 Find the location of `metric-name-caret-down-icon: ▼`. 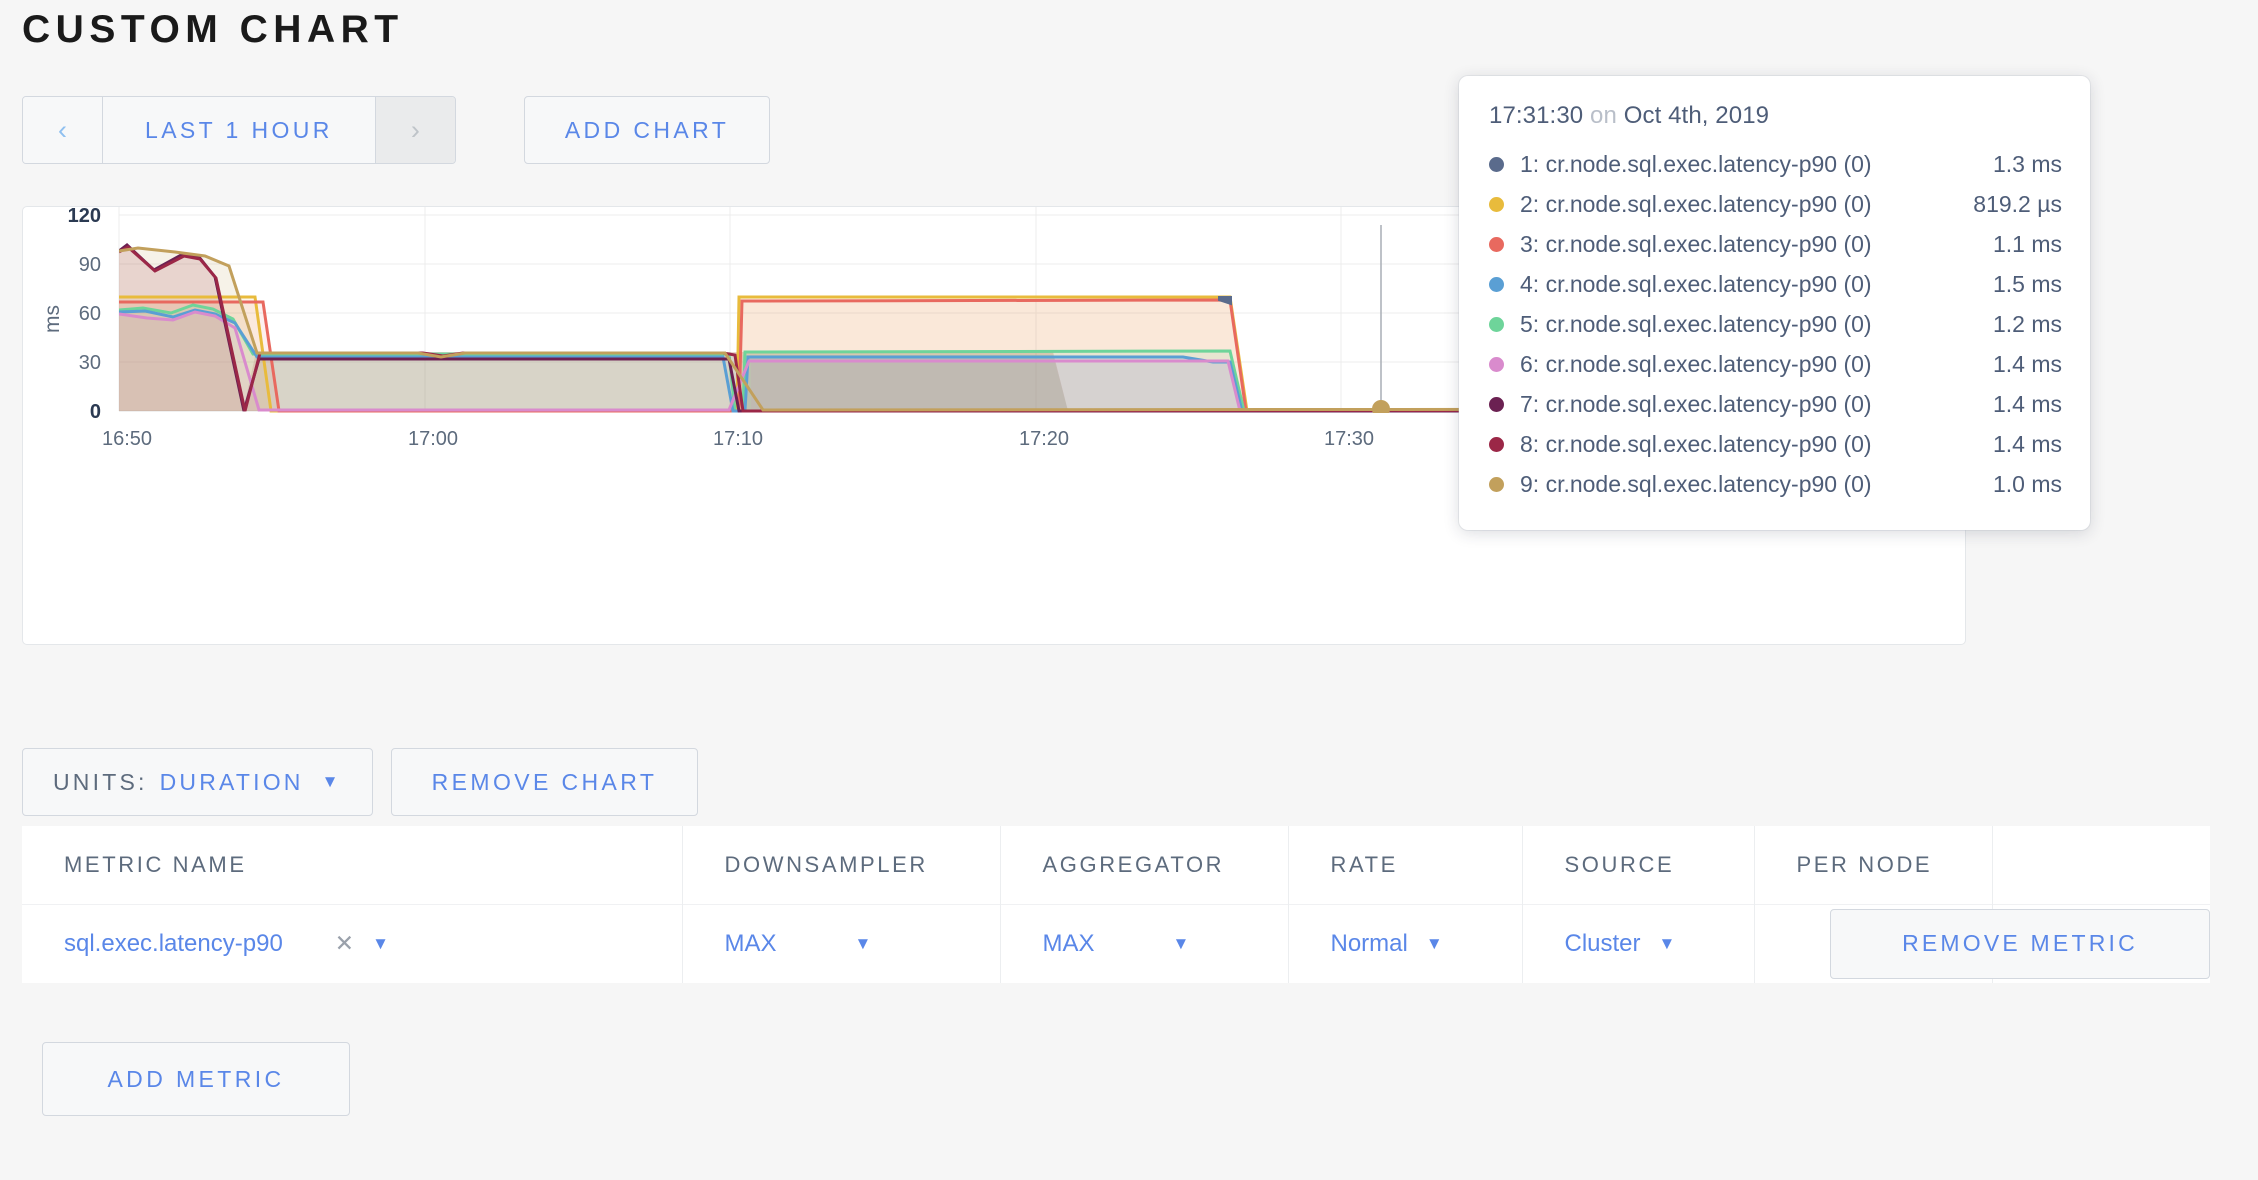

metric-name-caret-down-icon: ▼ is located at coordinates (380, 943).